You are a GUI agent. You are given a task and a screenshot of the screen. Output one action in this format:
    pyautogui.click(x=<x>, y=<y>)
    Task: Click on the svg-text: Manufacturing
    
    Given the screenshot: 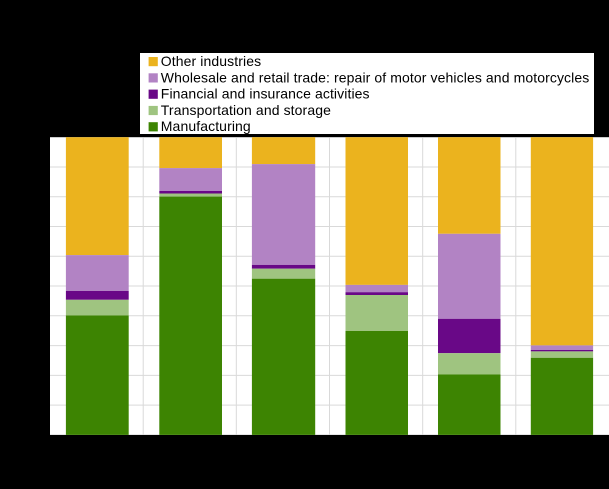 What is the action you would take?
    pyautogui.click(x=206, y=126)
    